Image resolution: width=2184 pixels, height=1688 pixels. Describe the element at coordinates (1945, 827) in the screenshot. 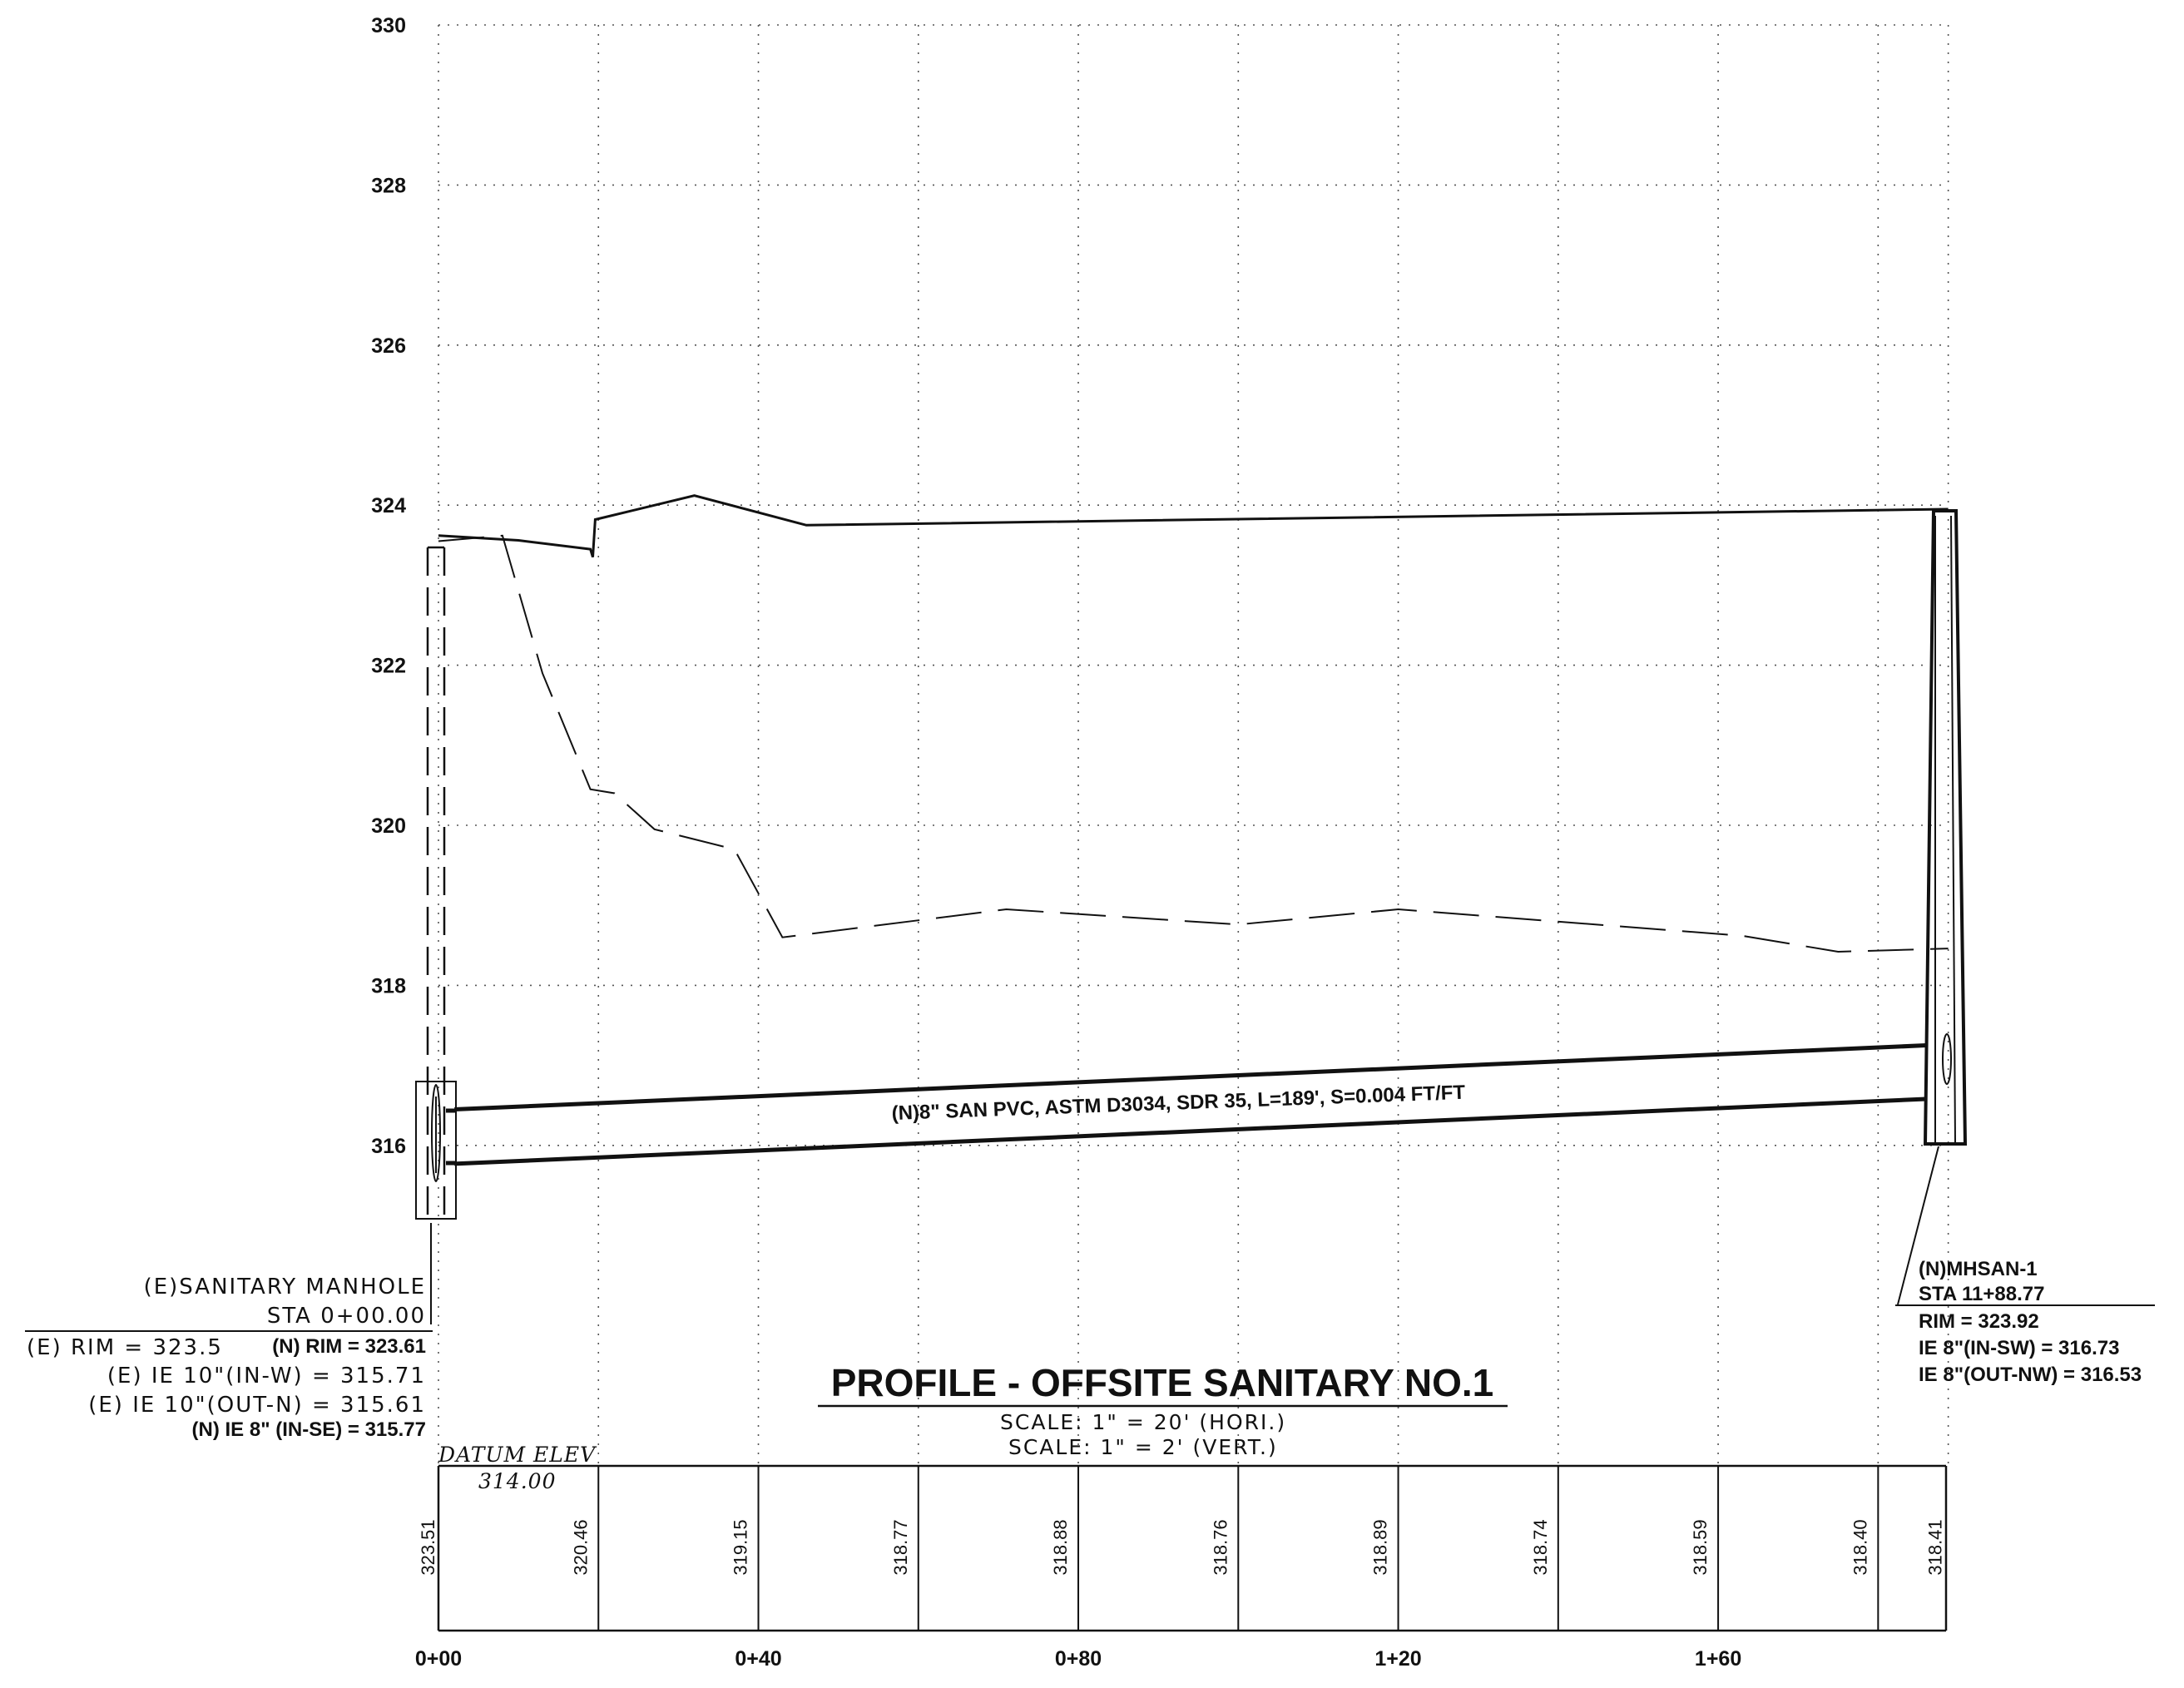

I see `proposed-manhole` at that location.